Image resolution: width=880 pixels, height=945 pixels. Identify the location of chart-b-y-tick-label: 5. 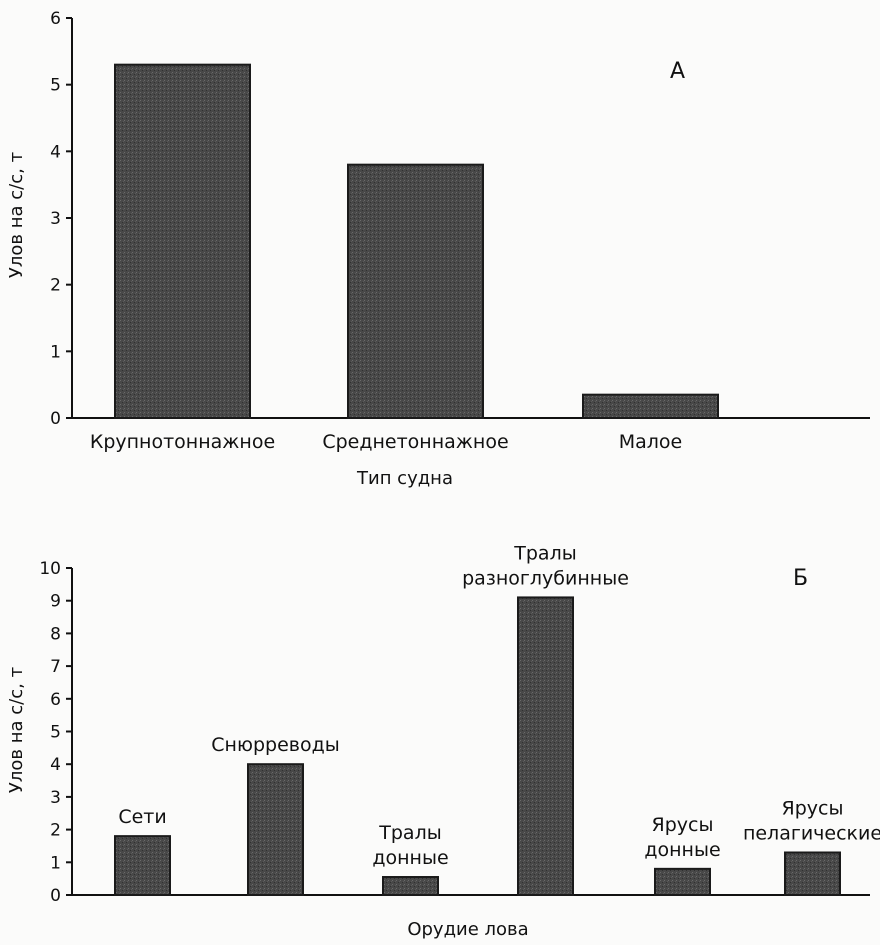
(55, 733).